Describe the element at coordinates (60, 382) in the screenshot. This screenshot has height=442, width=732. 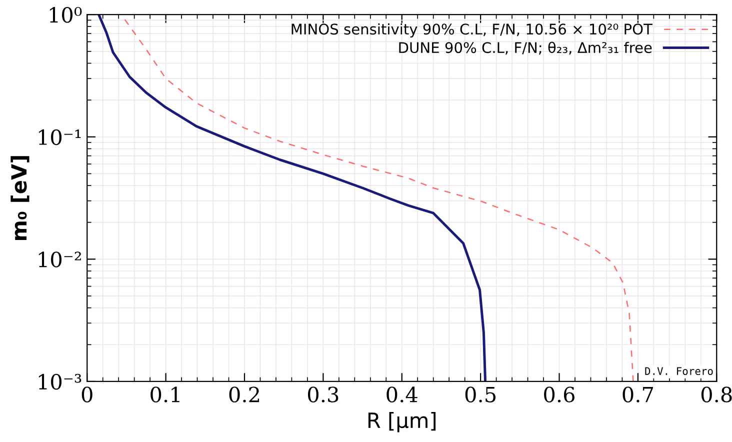
I see `y-tick-label: 10⁻³` at that location.